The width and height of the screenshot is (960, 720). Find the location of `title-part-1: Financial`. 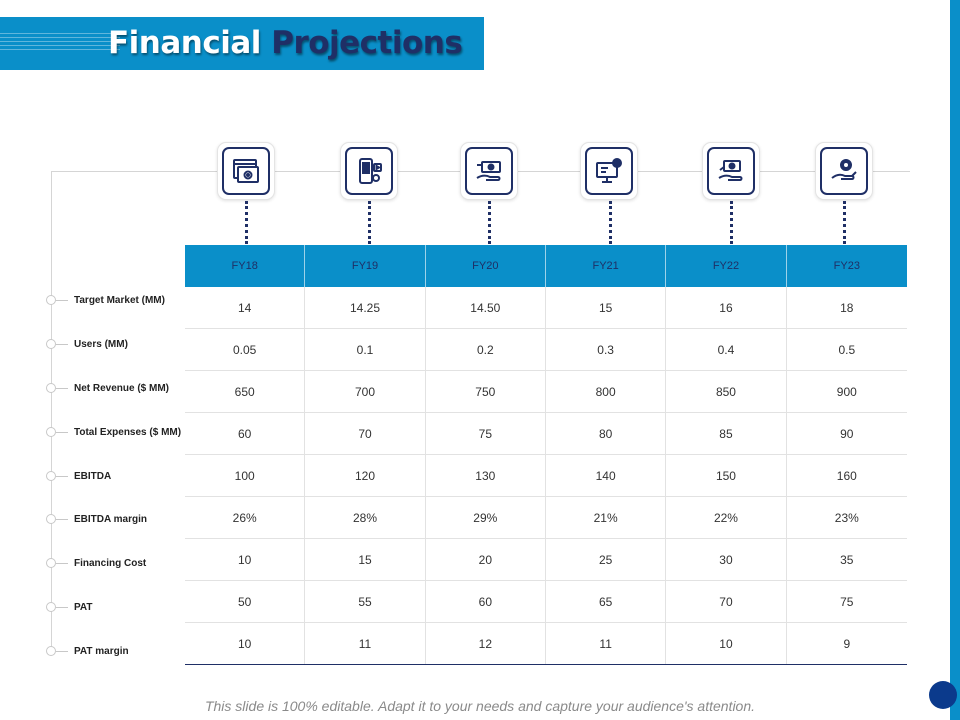

title-part-1: Financial is located at coordinates (184, 43).